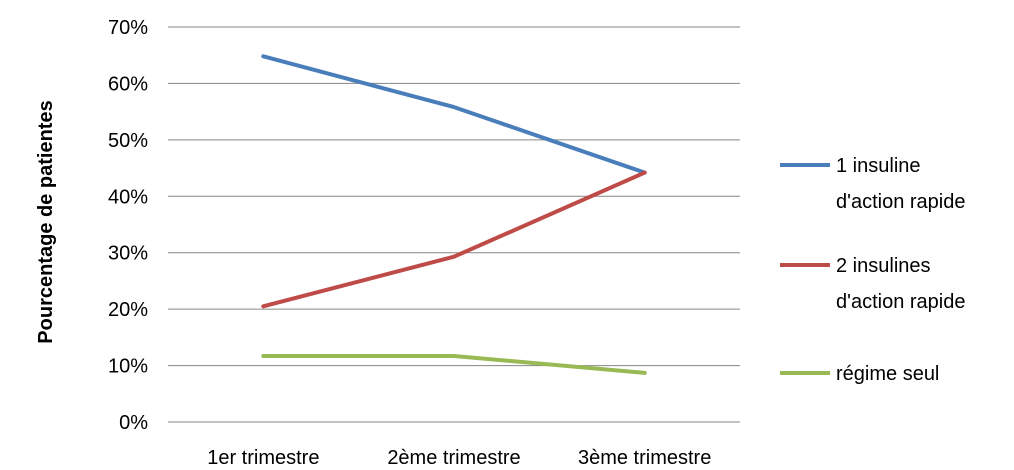  I want to click on legend-label-1: 1 insuline, so click(878, 166).